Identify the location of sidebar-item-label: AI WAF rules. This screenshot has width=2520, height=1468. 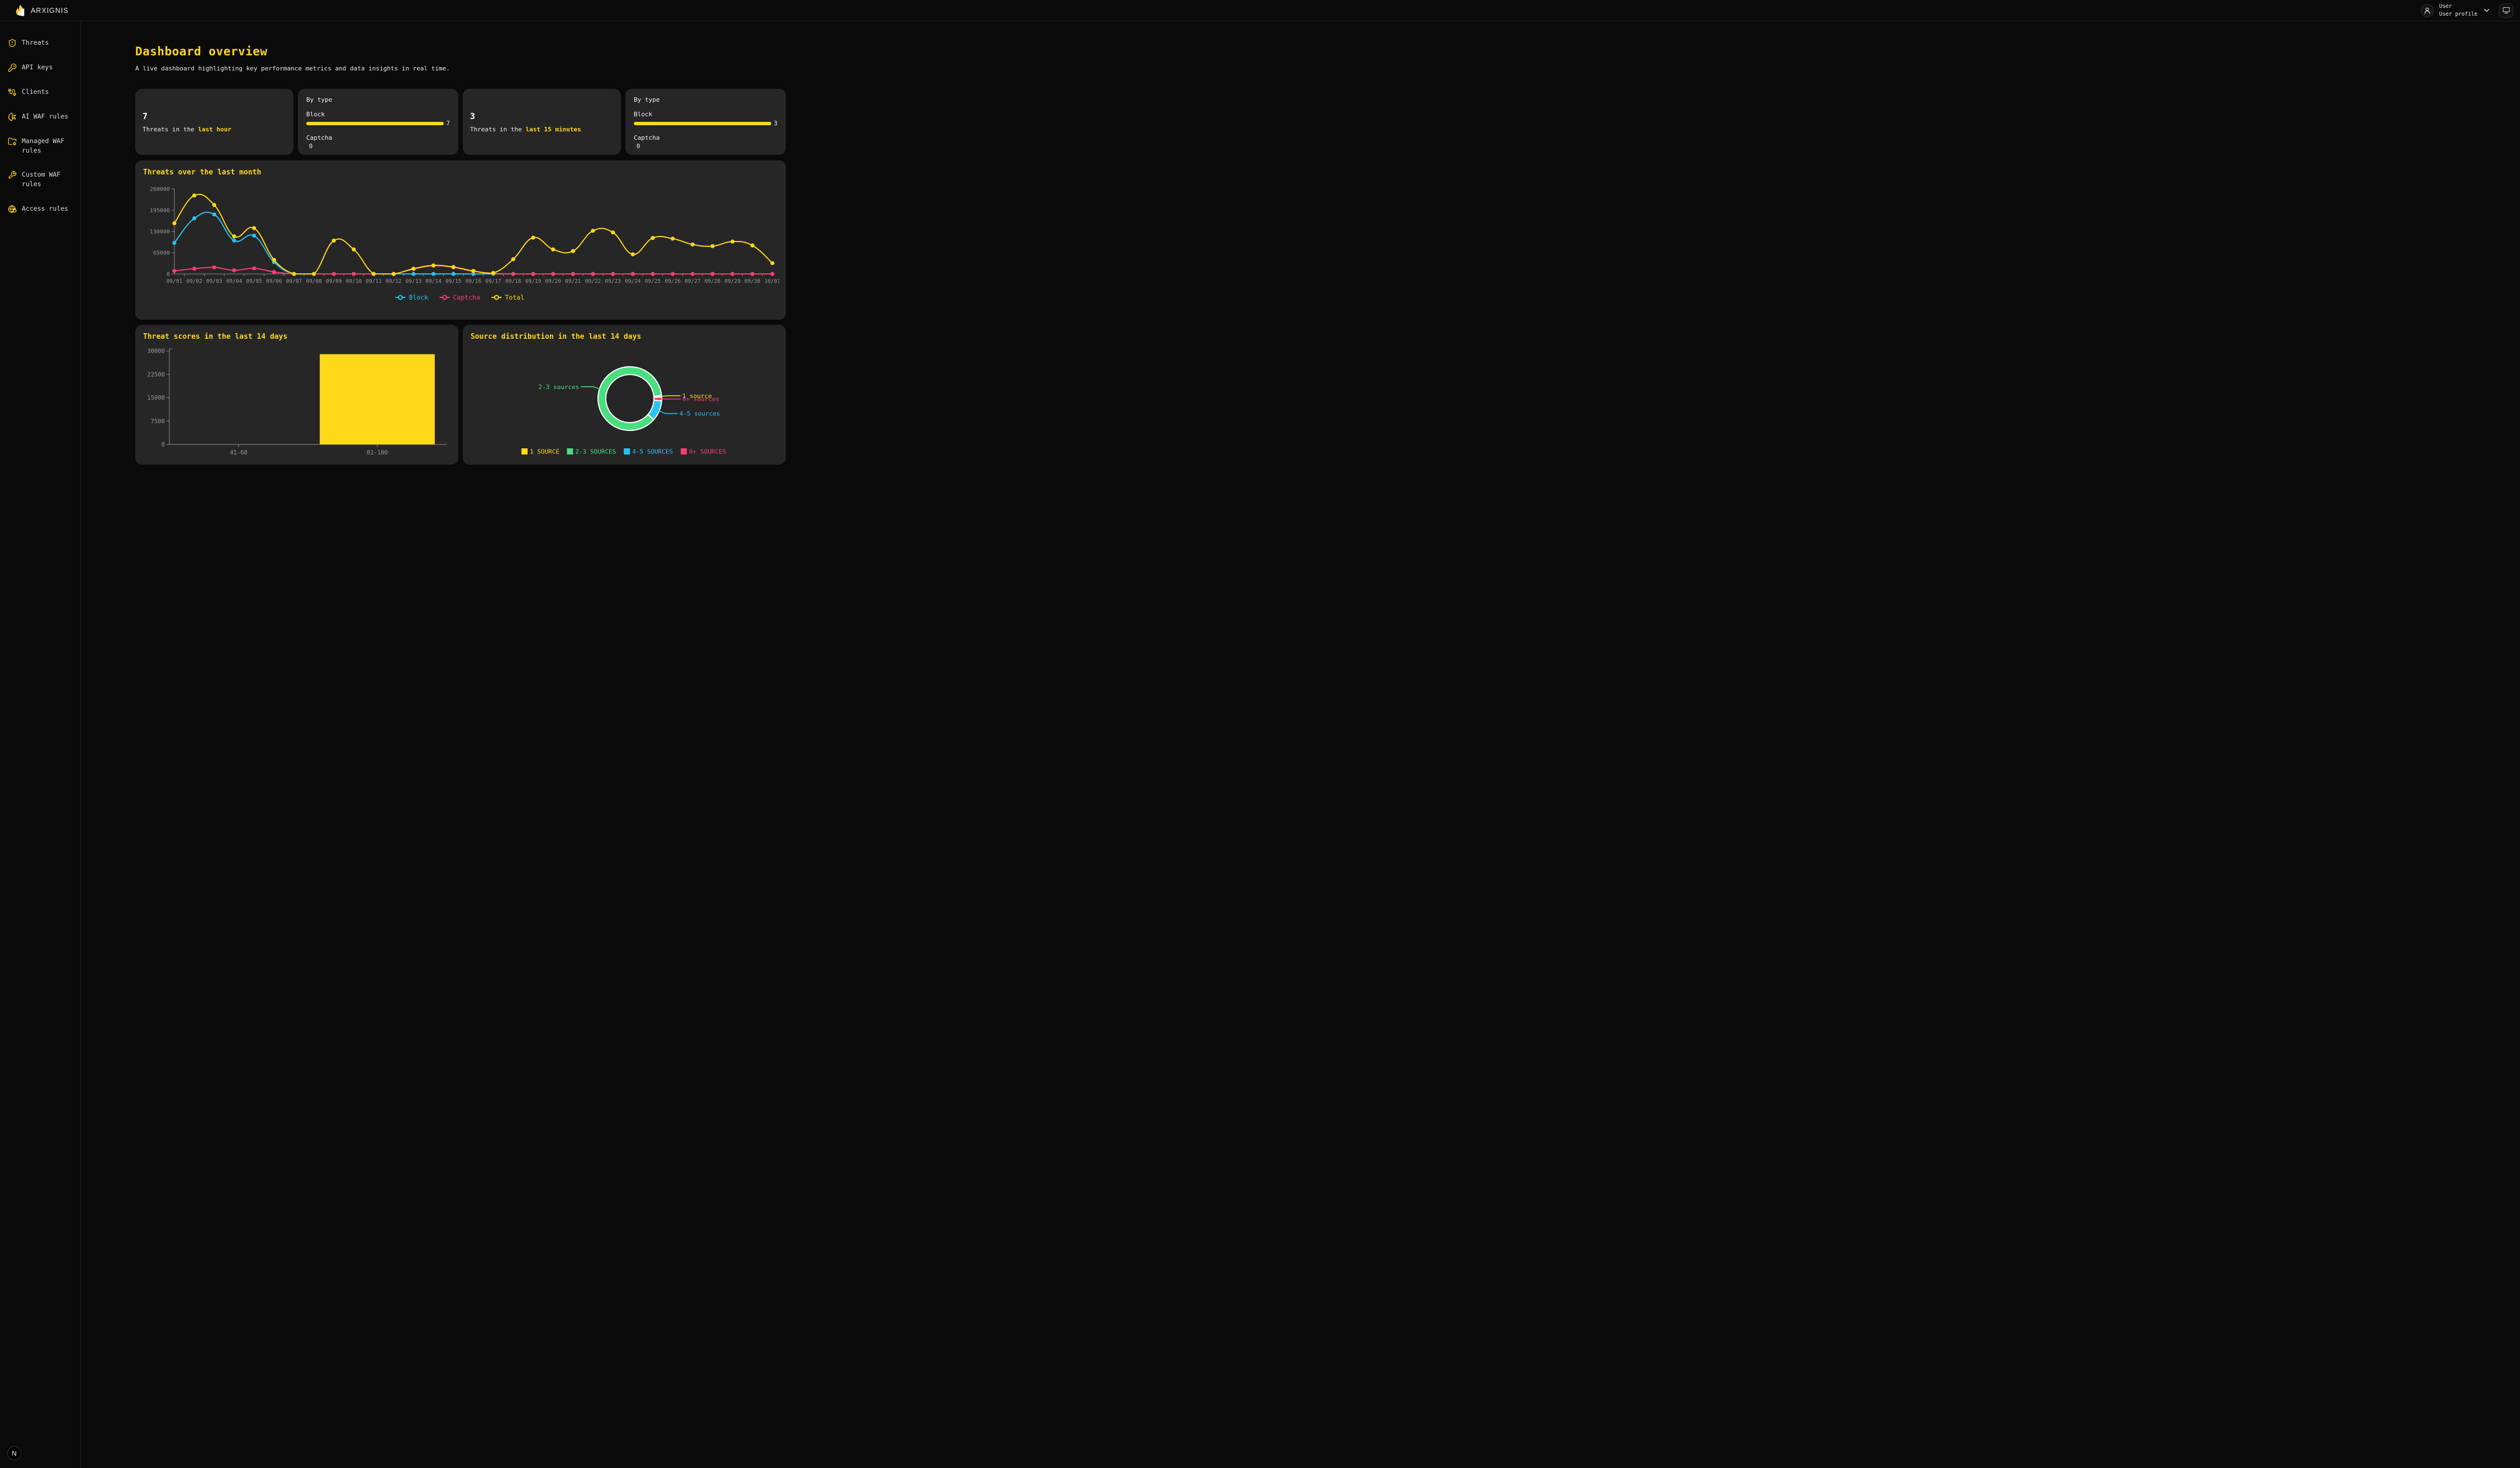
(46, 116).